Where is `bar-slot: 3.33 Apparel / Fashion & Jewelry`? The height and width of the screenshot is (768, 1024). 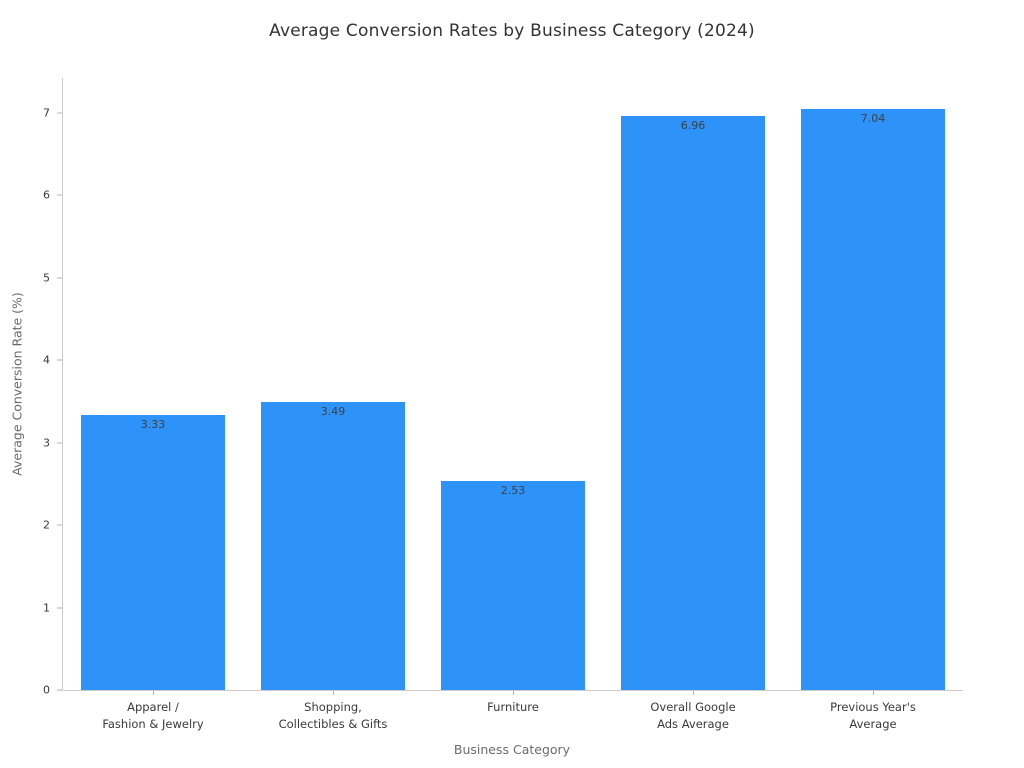
bar-slot: 3.33 Apparel / Fashion & Jewelry is located at coordinates (153, 404).